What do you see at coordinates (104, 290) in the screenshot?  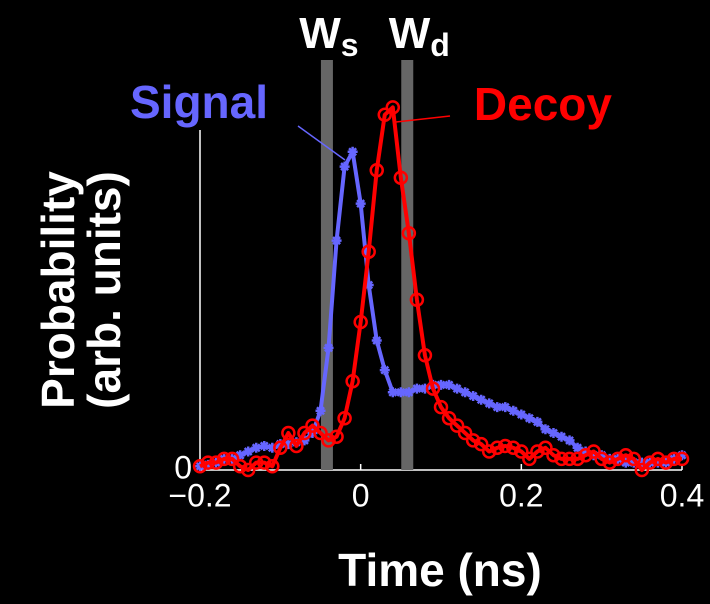 I see `y-axis-title-line: (arb. units)` at bounding box center [104, 290].